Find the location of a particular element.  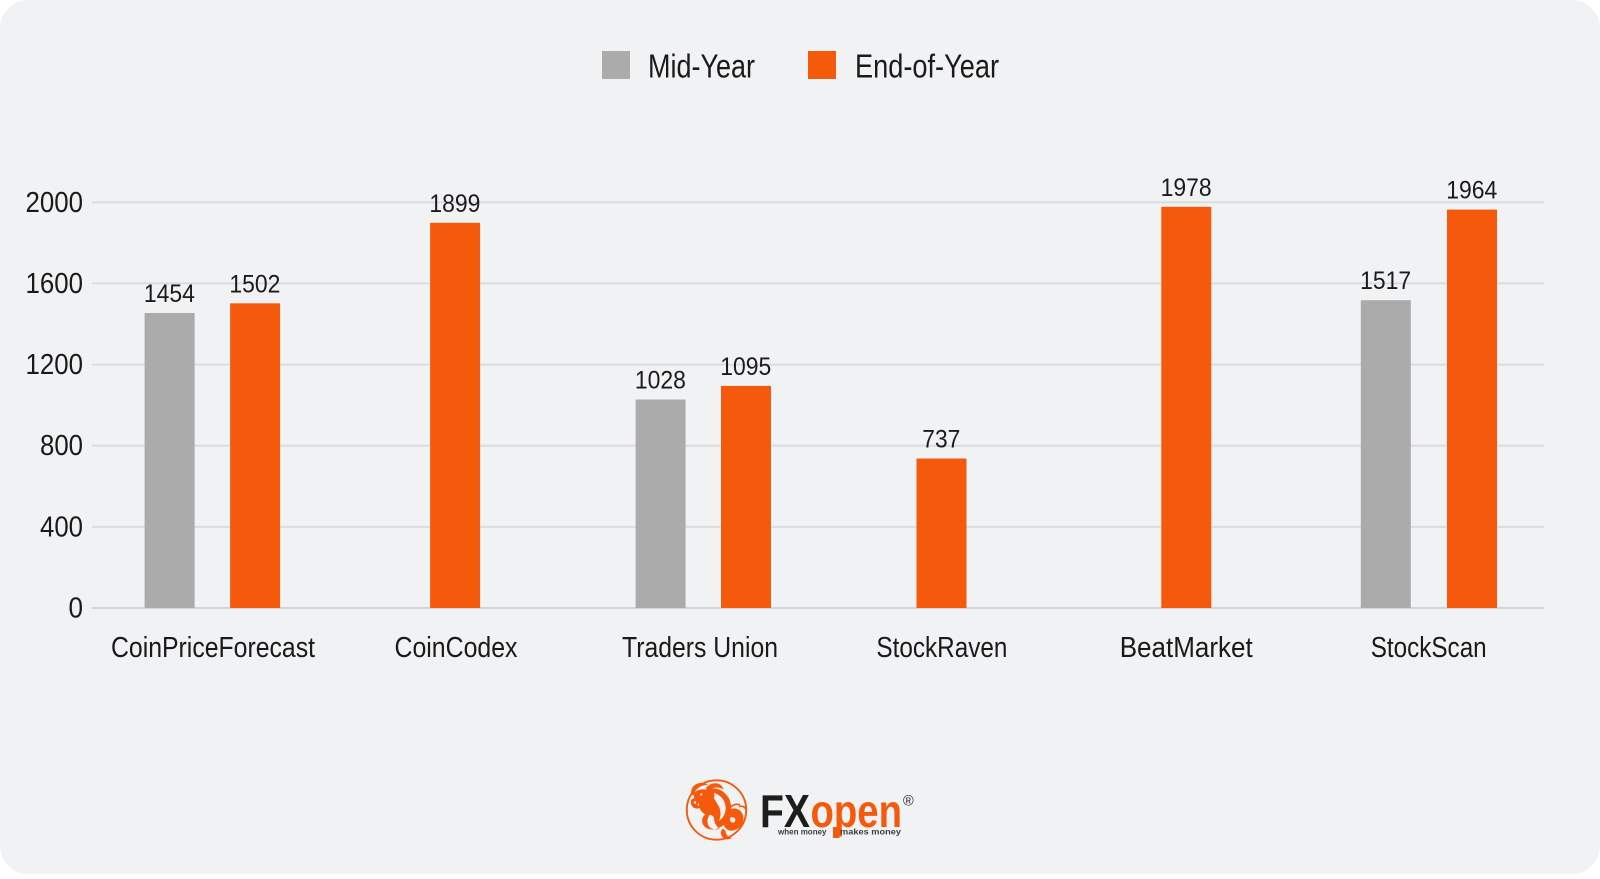

svg-text: StockRaven is located at coordinates (941, 648).